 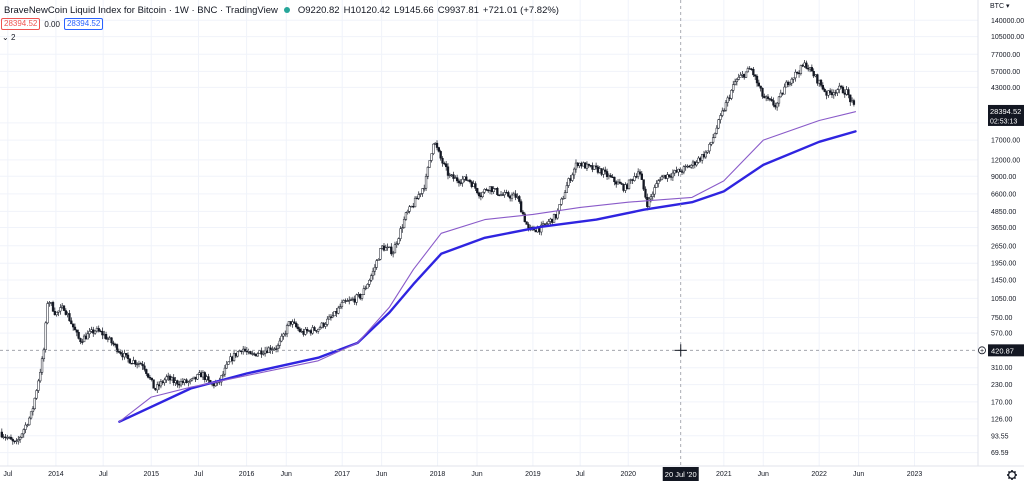 I want to click on time-tick-label: 2016, so click(x=247, y=474).